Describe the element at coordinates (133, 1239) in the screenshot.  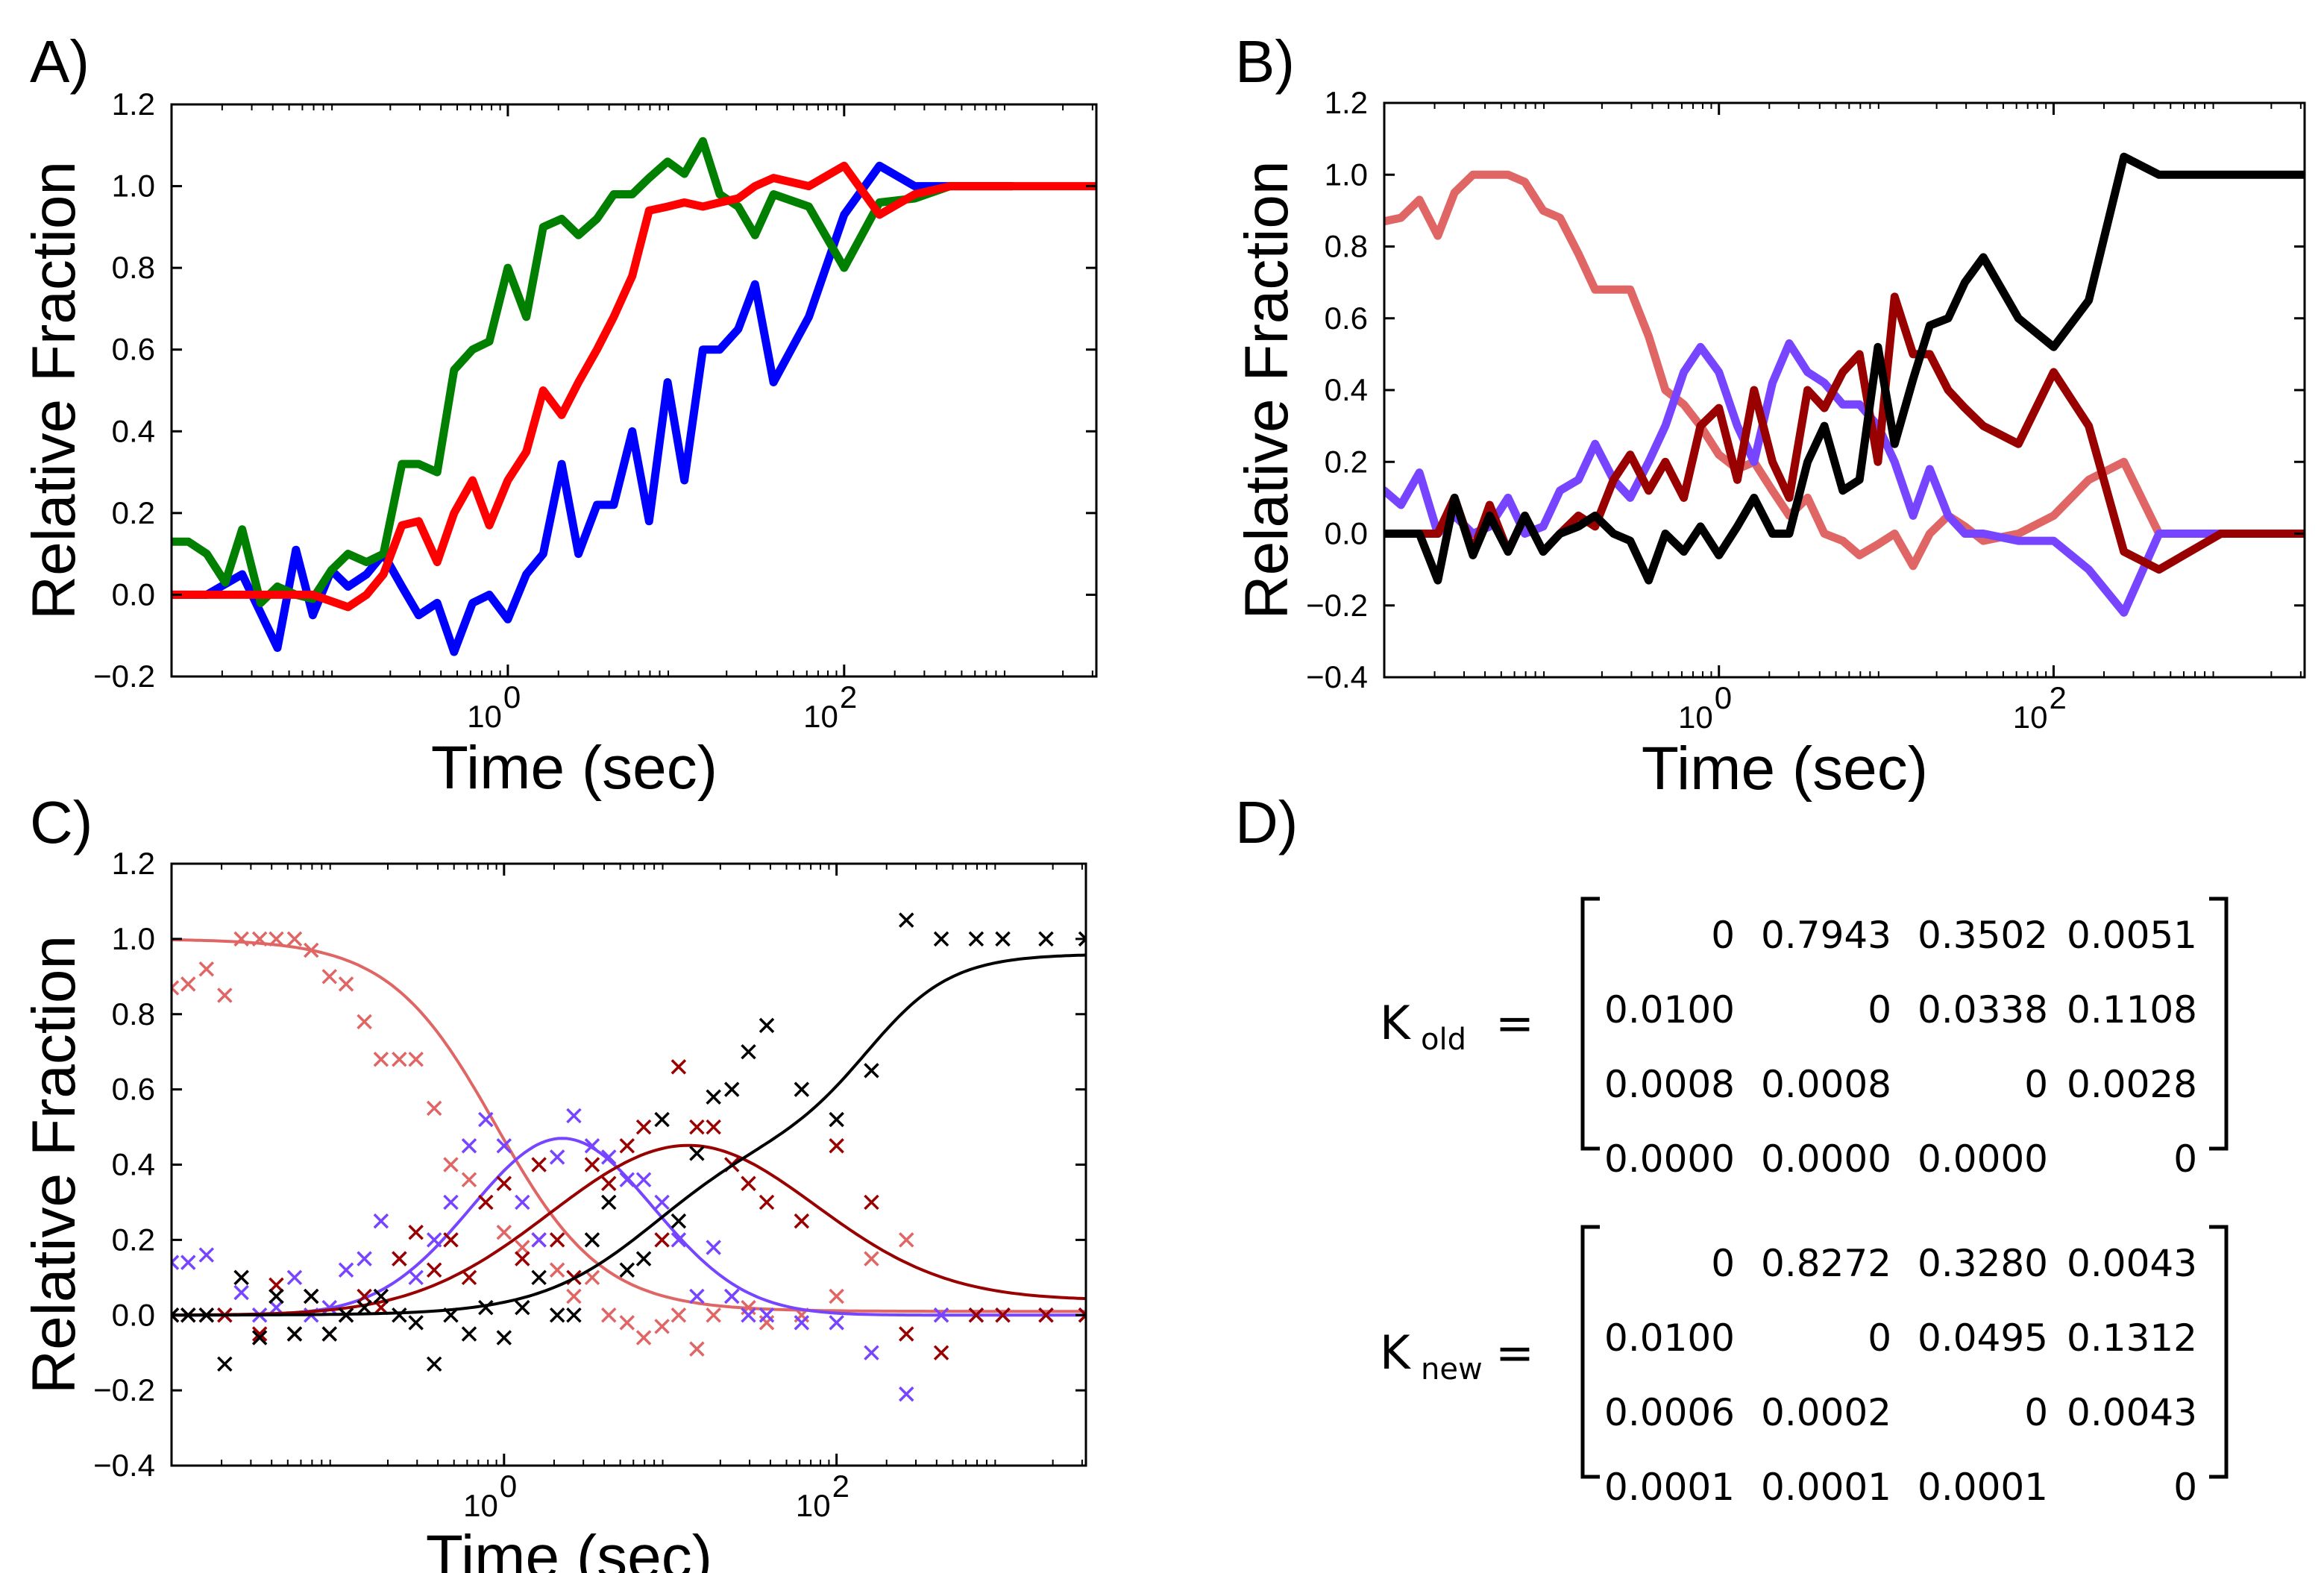
I see `y-tick-label: 0.2` at that location.